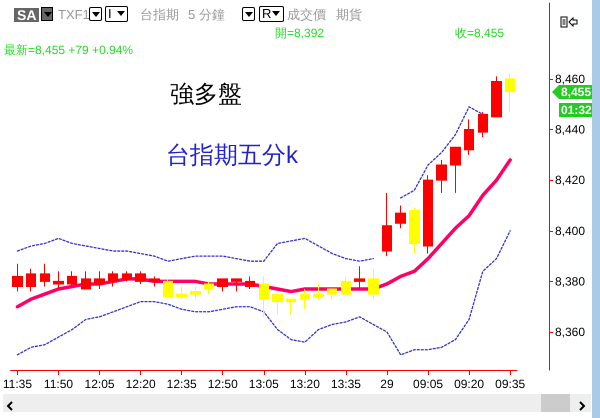 This screenshot has height=418, width=600. Describe the element at coordinates (27, 15) in the screenshot. I see `annotation: SA` at that location.